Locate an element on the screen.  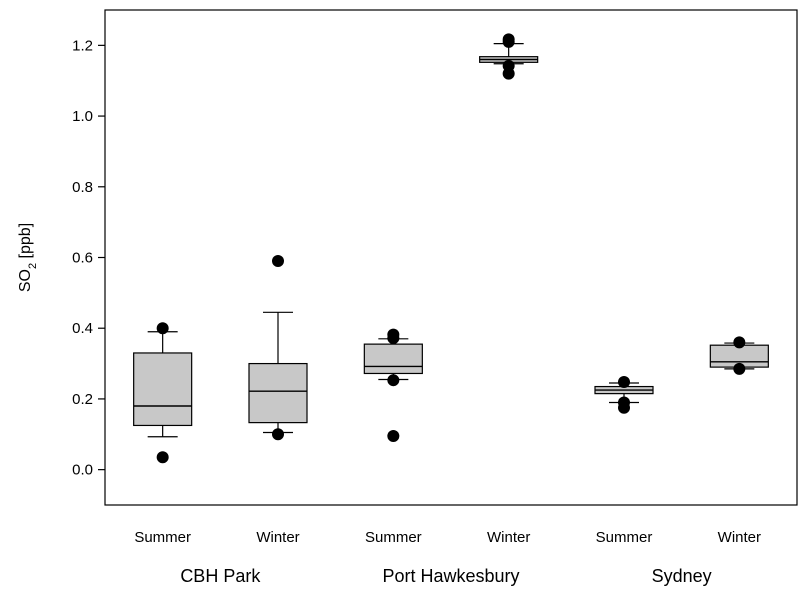
y-axis: 0.0 0.2 0.4 0.6 0.8 1.0 1.2 is located at coordinates (88, 258).